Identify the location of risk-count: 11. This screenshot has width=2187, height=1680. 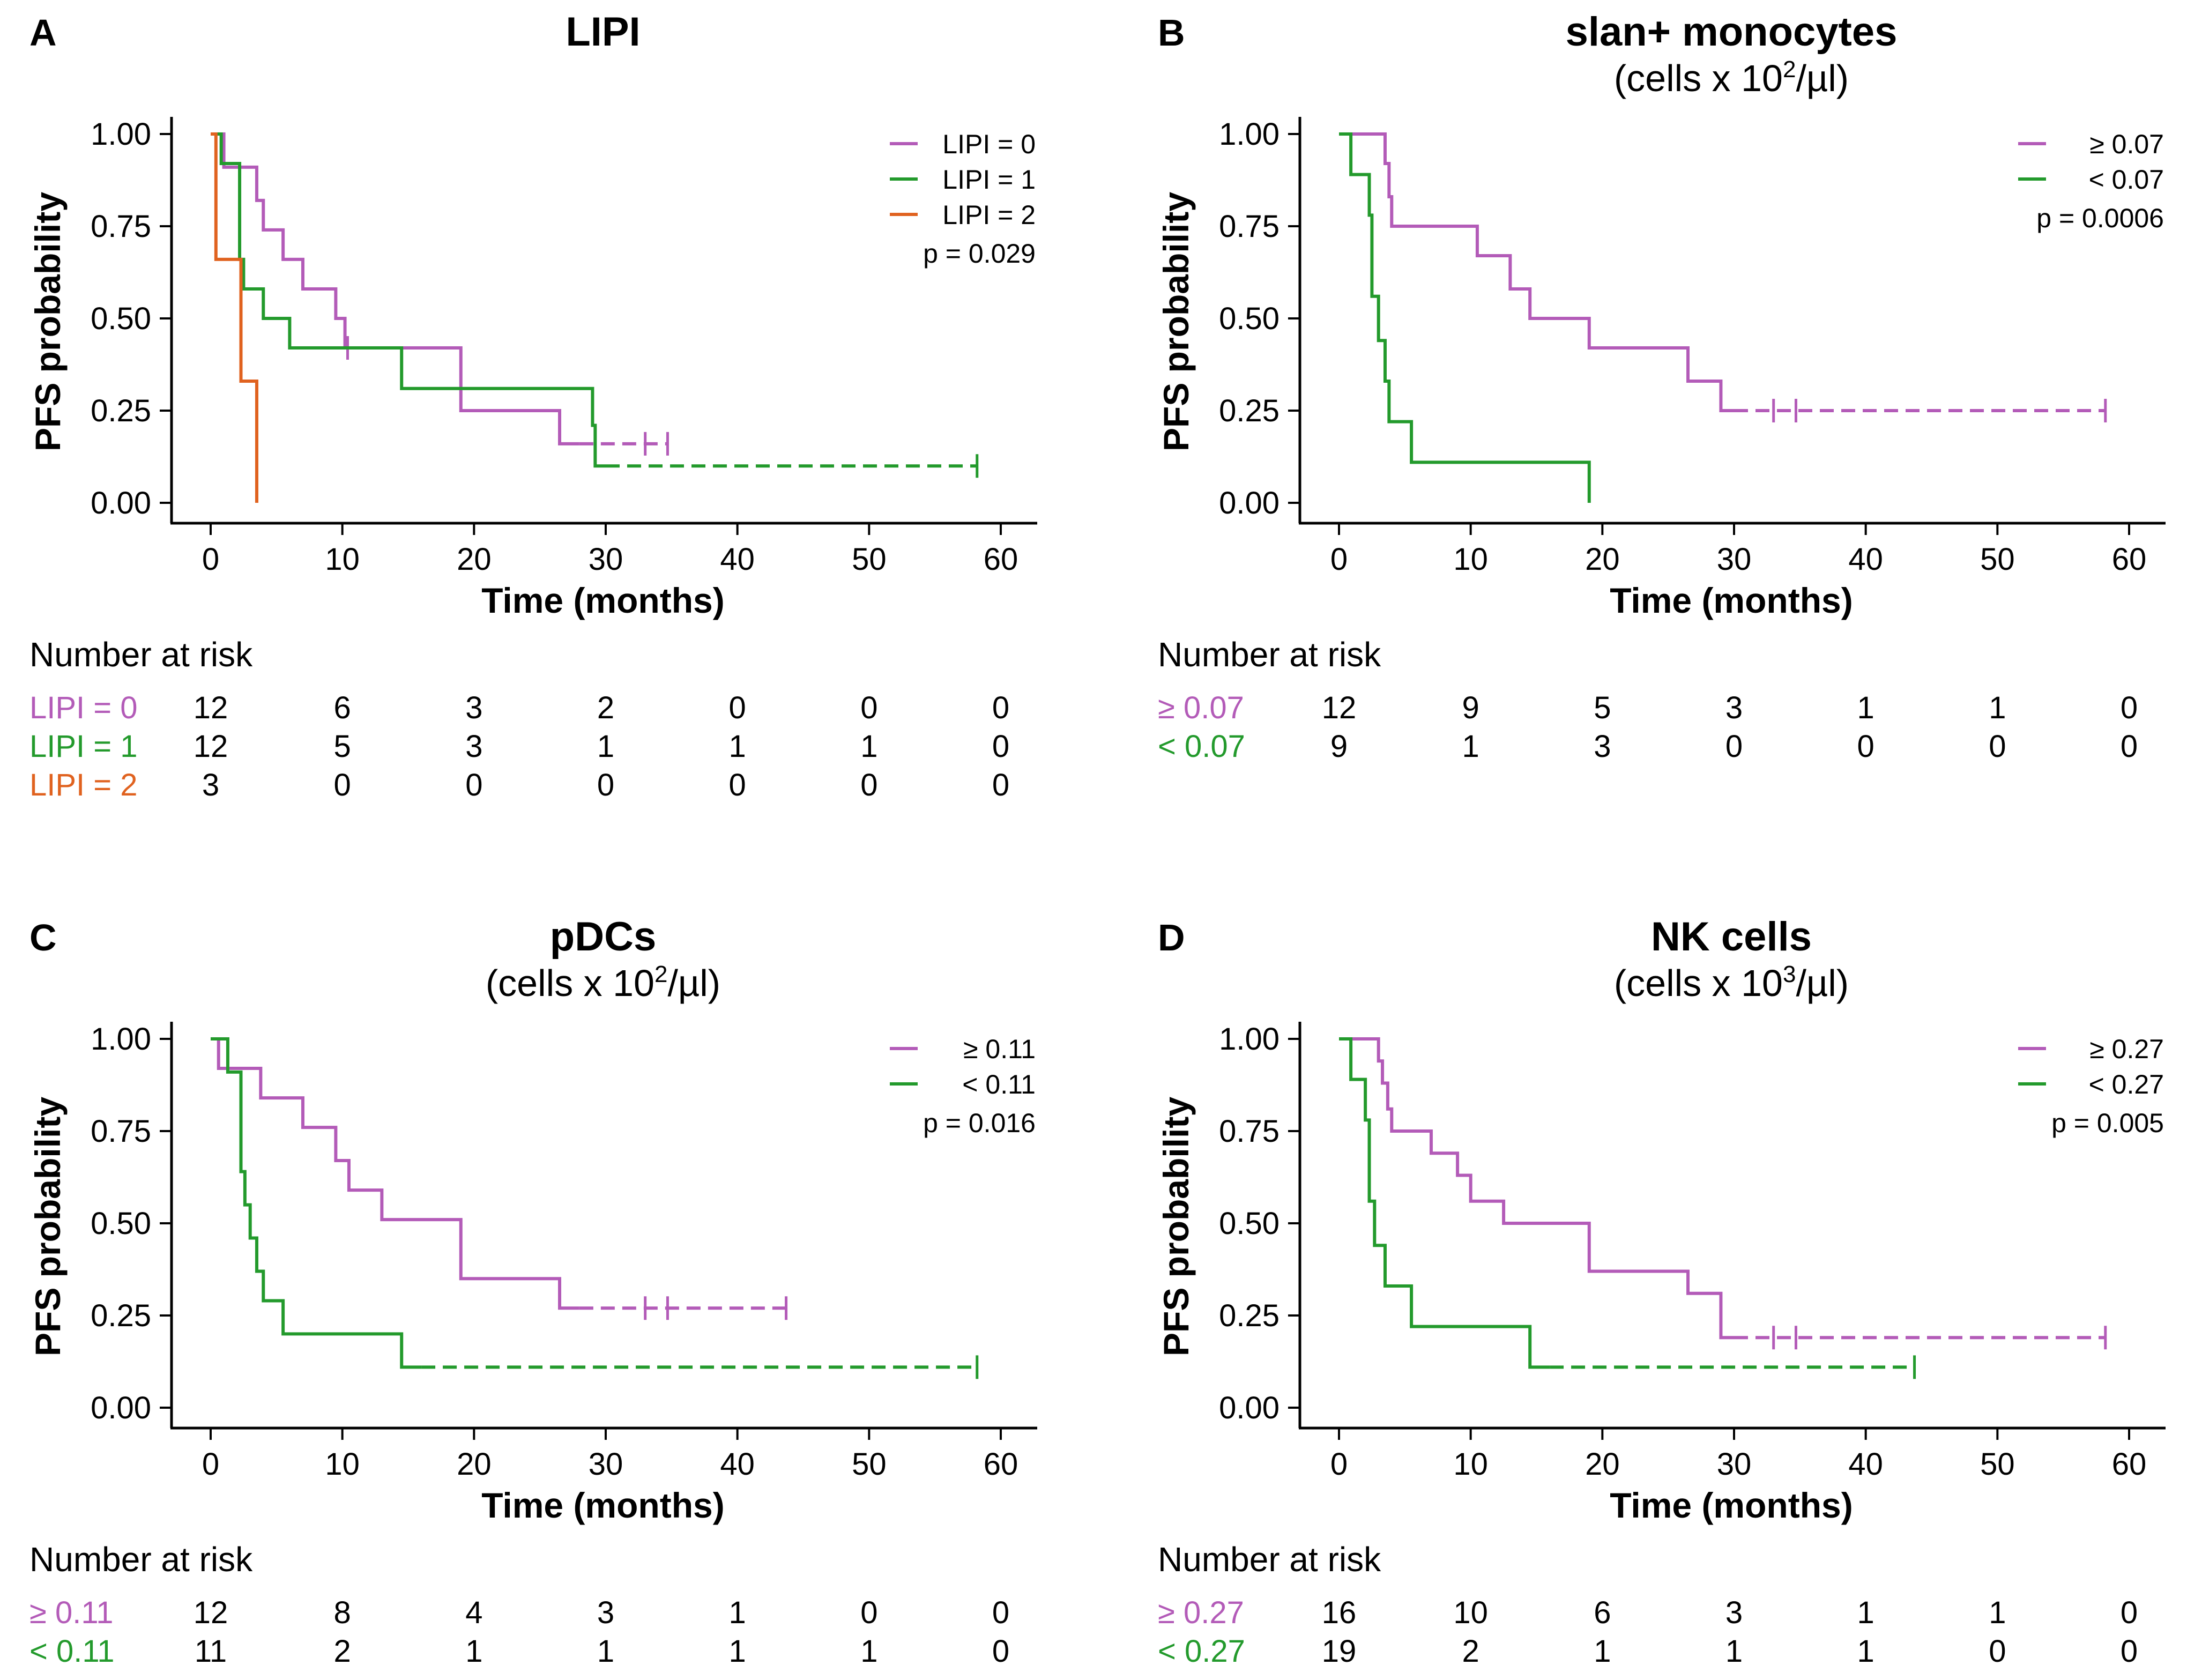
(211, 1651).